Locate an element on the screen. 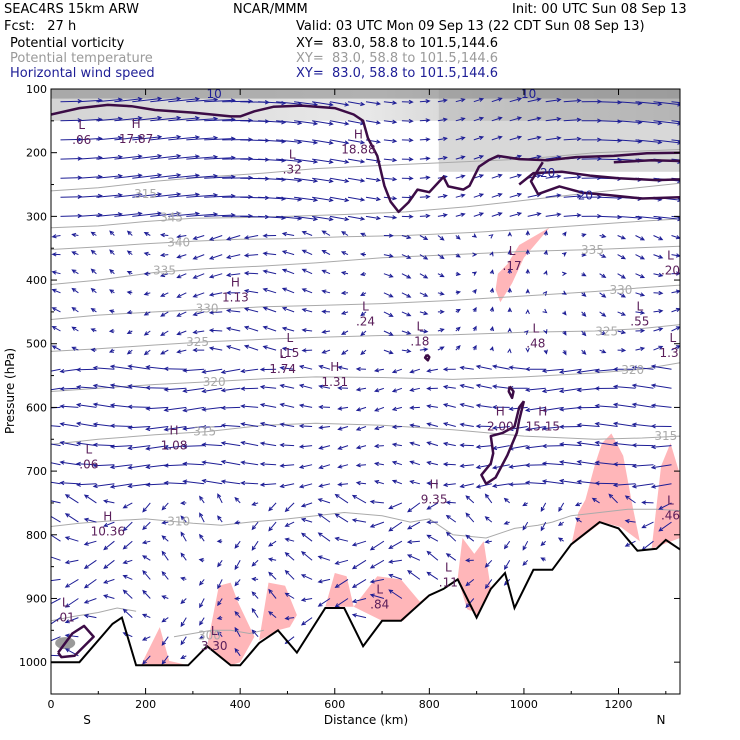 This screenshot has height=740, width=740. stratosphere-pv-shading-top is located at coordinates (365, 94).